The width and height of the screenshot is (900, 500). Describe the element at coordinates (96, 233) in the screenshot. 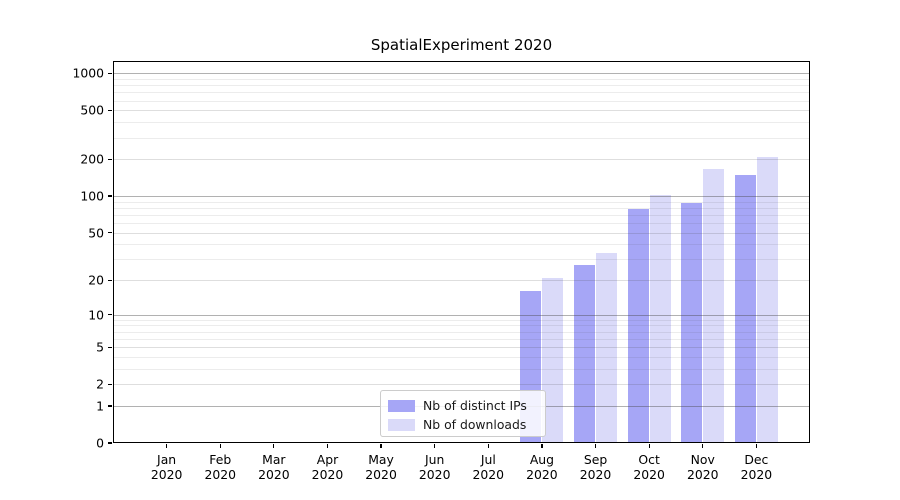

I see `y-tick-label-50: 50` at that location.